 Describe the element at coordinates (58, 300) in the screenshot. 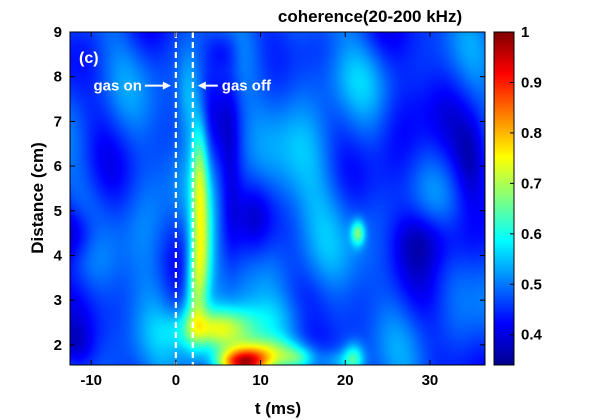

I see `y-tick-label: 3` at that location.